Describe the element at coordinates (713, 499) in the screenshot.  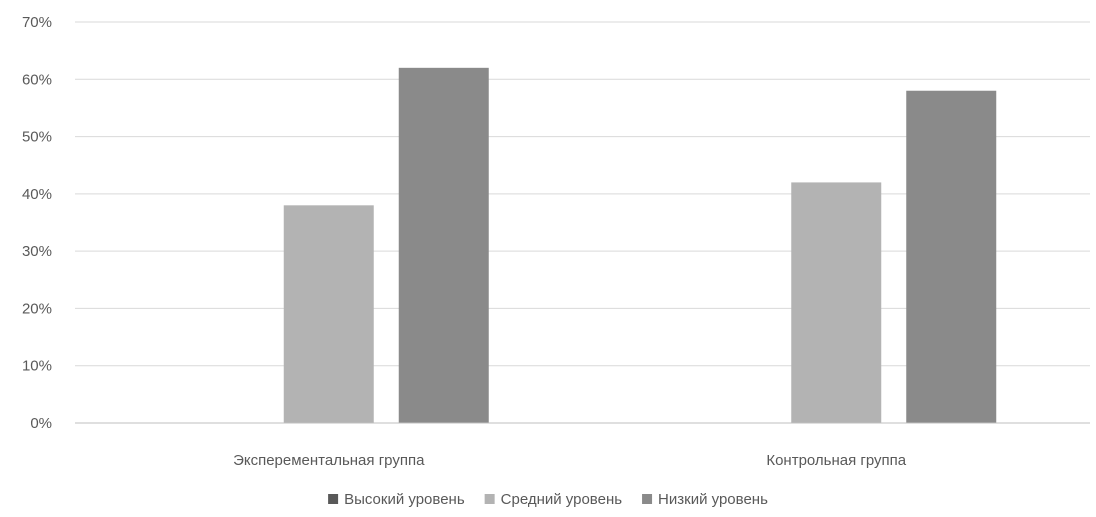
I see `legend-label: Низкий уровень` at that location.